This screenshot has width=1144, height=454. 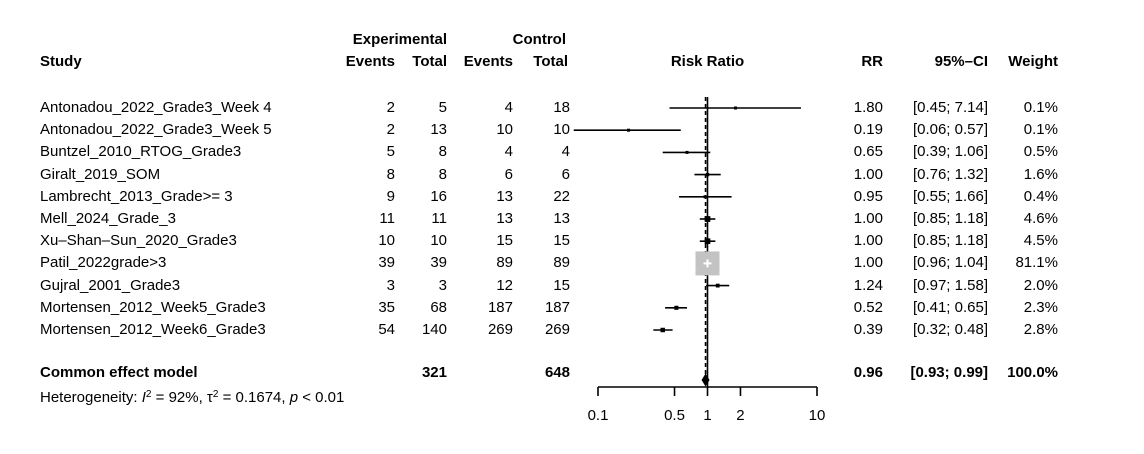 What do you see at coordinates (598, 415) in the screenshot?
I see `axis-tick-label: 0.1` at bounding box center [598, 415].